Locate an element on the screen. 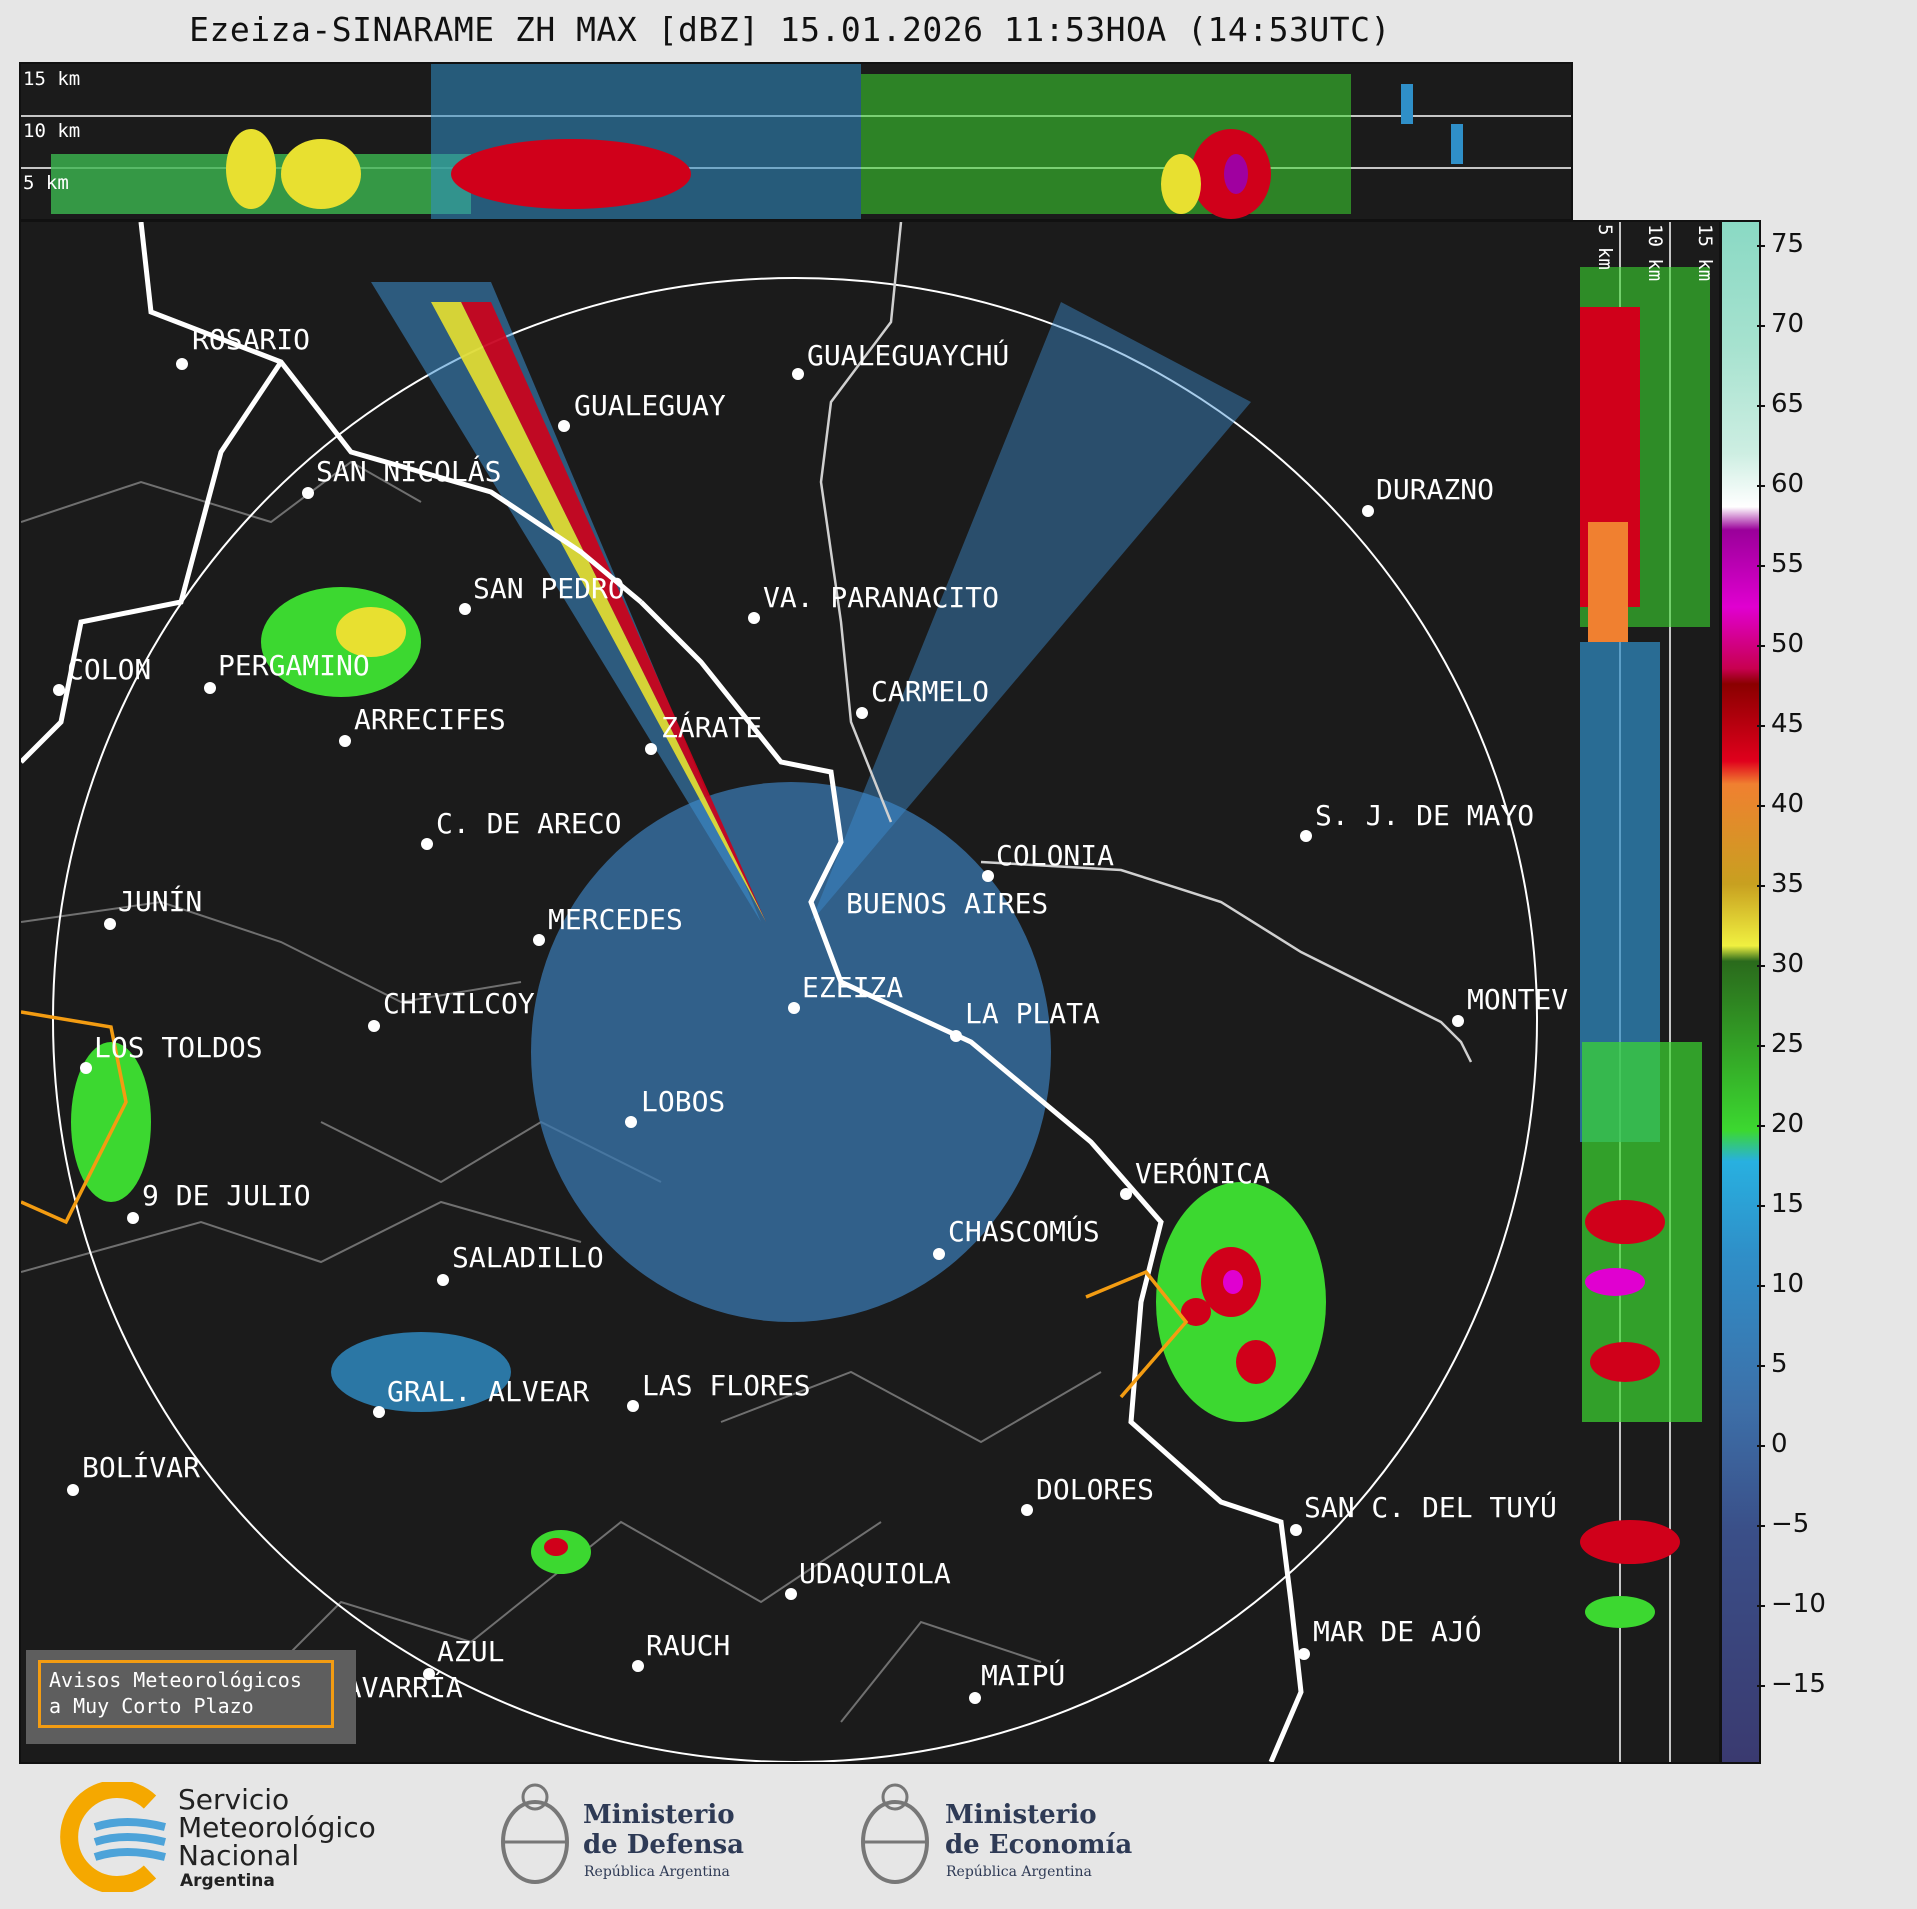  colorbar-tick: 70 is located at coordinates (1780, 324).